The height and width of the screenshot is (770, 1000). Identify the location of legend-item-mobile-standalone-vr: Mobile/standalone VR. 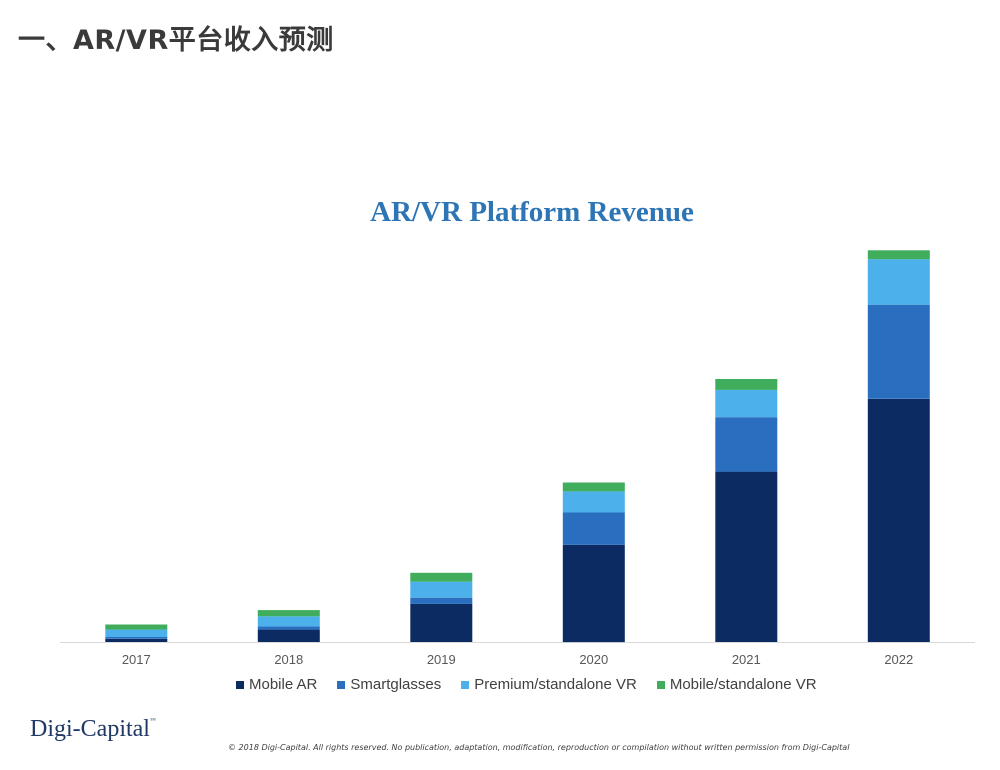
(736, 684).